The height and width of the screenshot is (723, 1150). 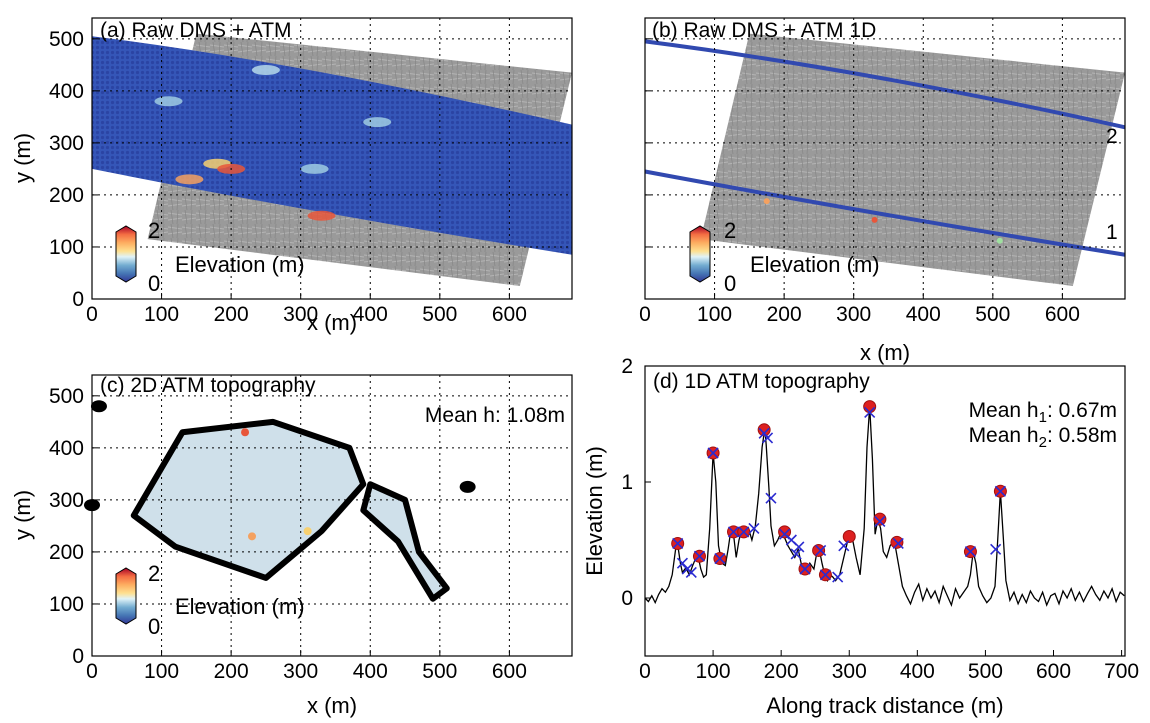 What do you see at coordinates (594, 511) in the screenshot?
I see `panel-d-ylabel: Elevation (m)` at bounding box center [594, 511].